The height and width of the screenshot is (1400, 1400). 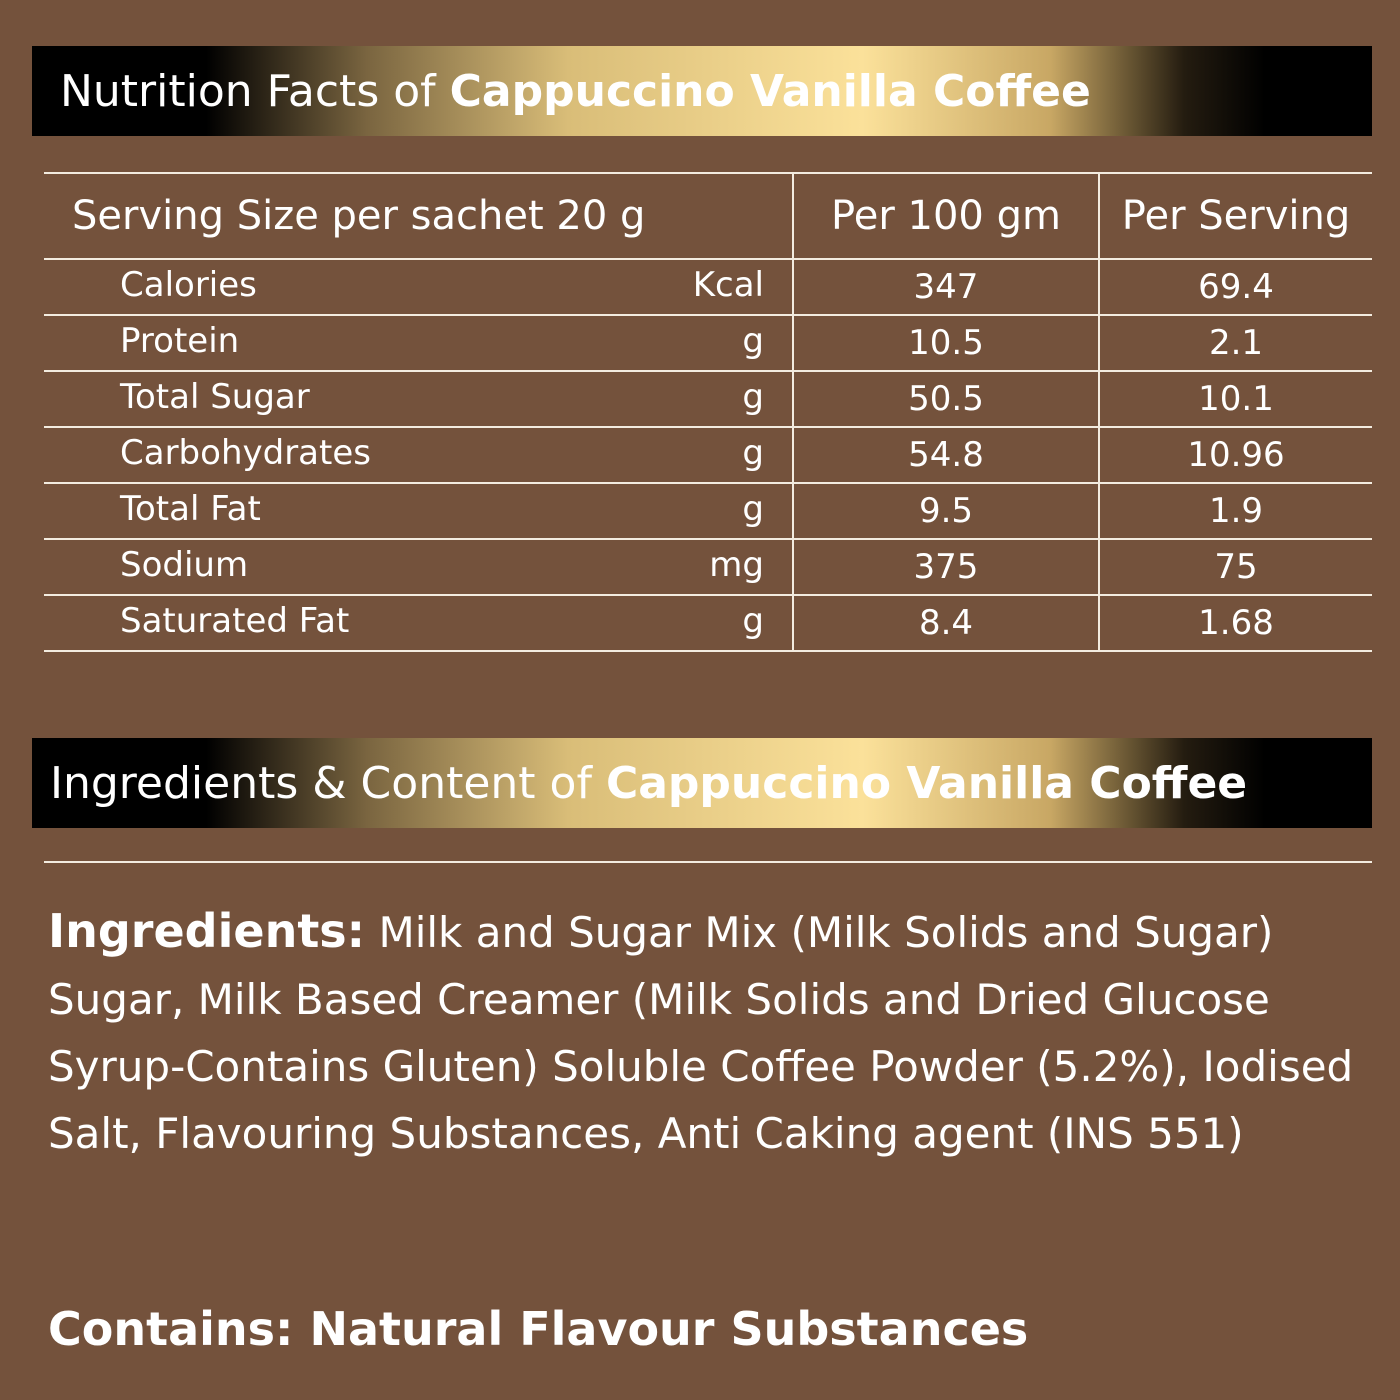 I want to click on nutrient-cell: Saturated Fat g, so click(x=419, y=623).